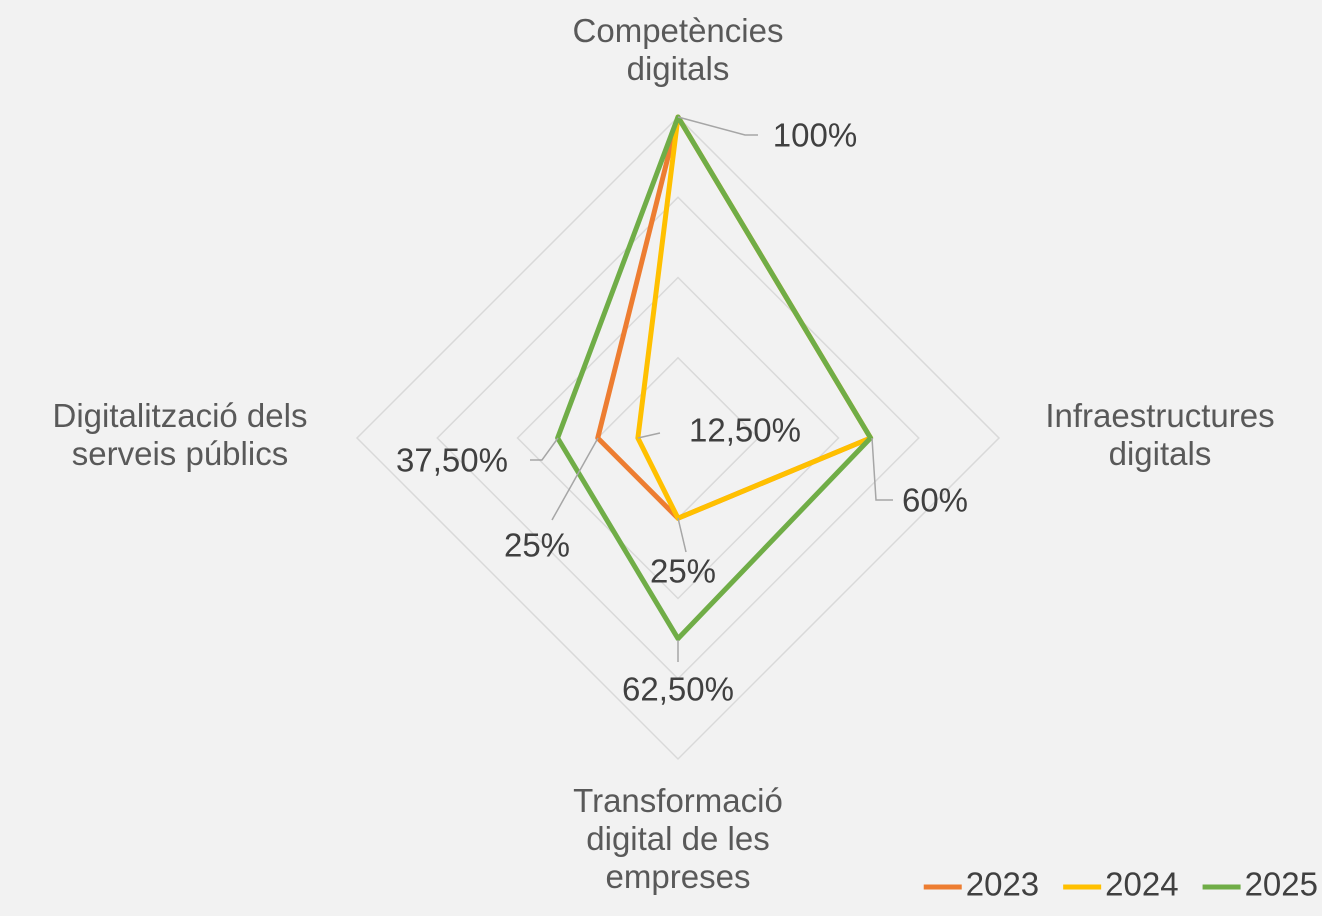  I want to click on data-label: 100%, so click(815, 135).